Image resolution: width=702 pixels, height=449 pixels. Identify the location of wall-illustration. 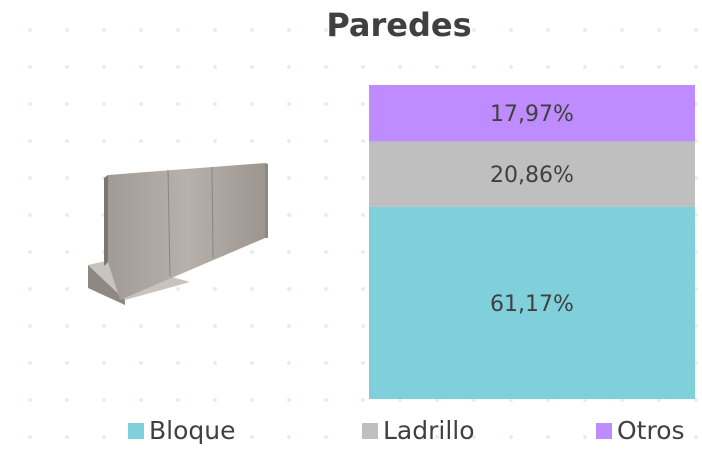
(178, 234).